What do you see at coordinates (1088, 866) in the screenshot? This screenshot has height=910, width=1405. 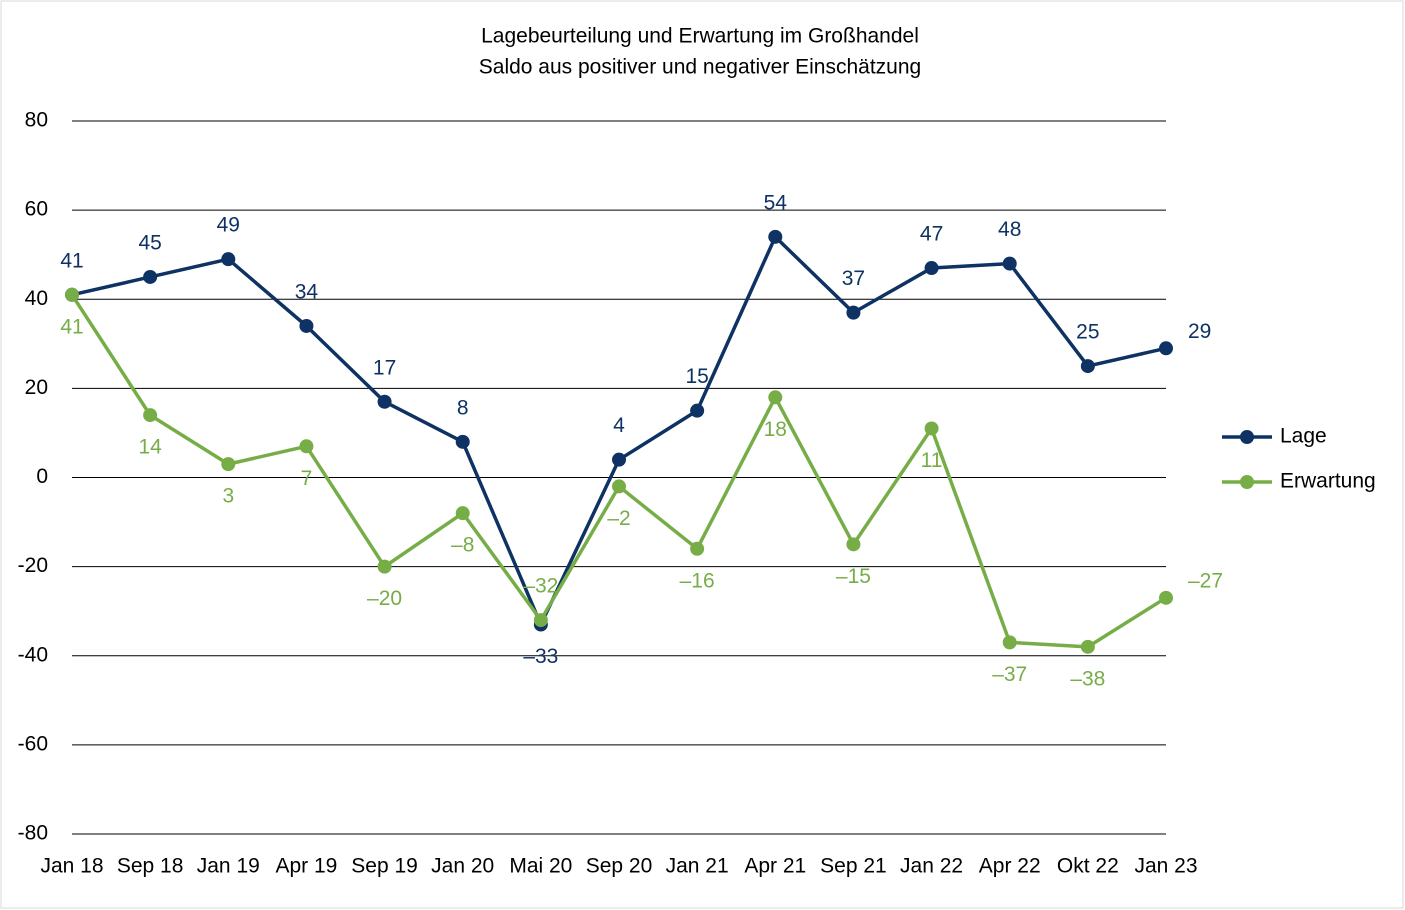 I see `x-tick-label: Okt 22` at bounding box center [1088, 866].